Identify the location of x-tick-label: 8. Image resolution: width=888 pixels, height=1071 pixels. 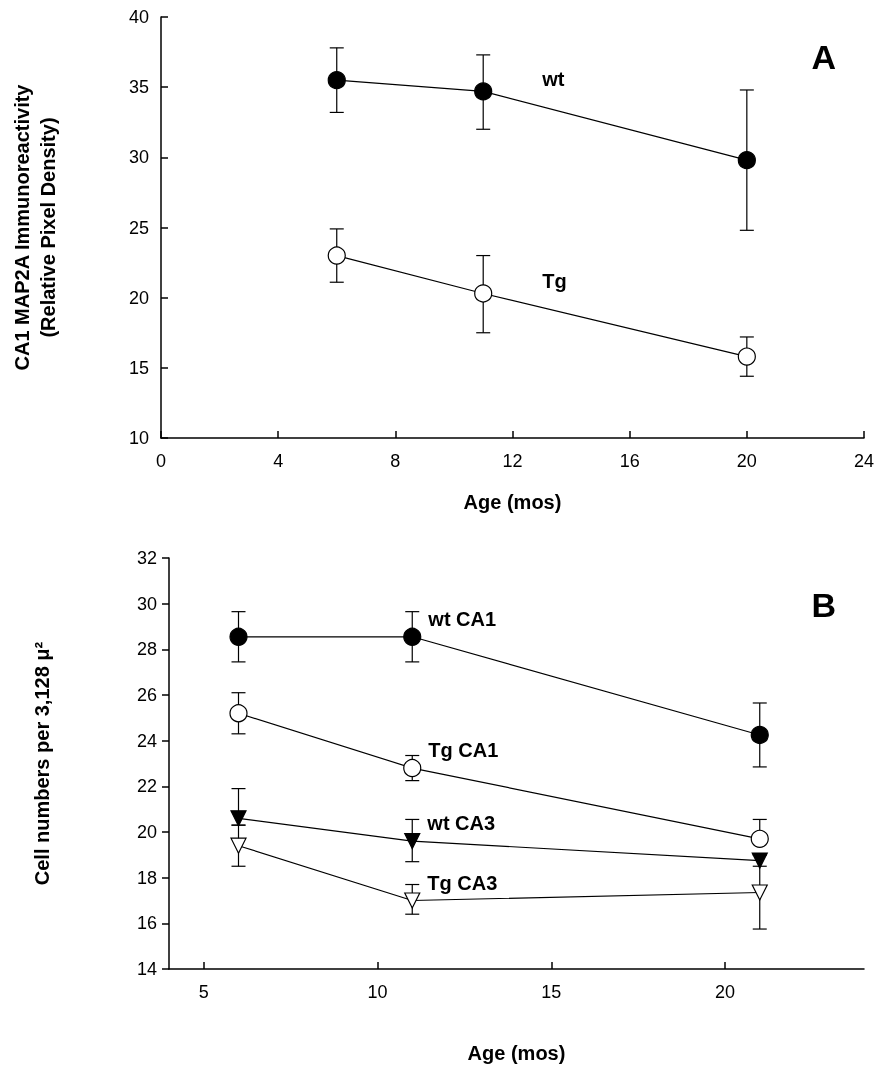
(395, 461).